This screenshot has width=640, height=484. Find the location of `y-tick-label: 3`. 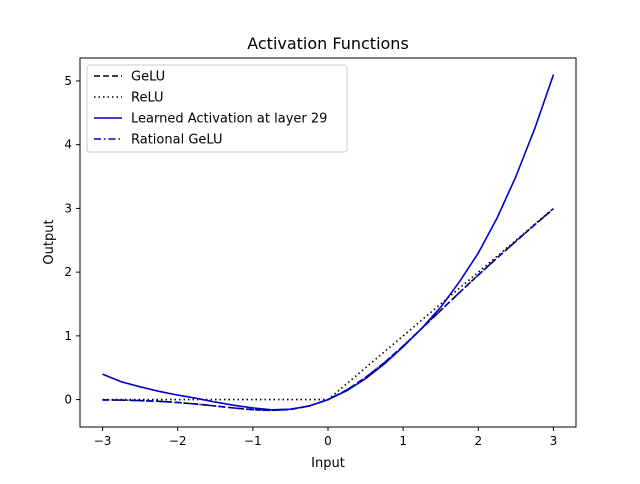

y-tick-label: 3 is located at coordinates (68, 208).